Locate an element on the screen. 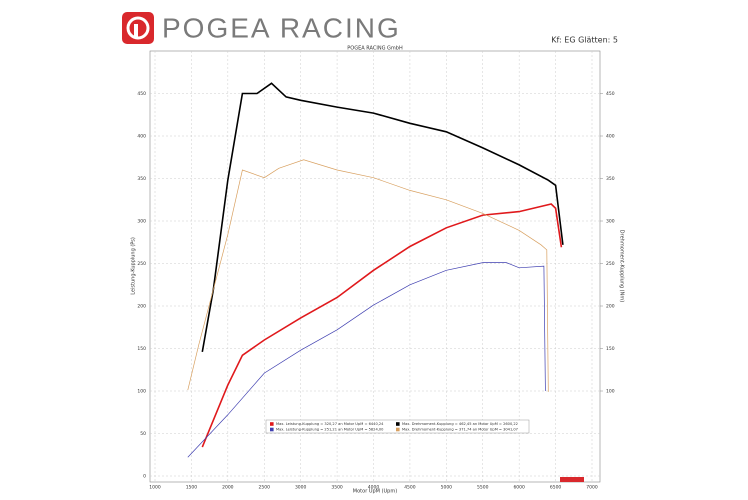  y2-tick-label: 350 is located at coordinates (610, 179).